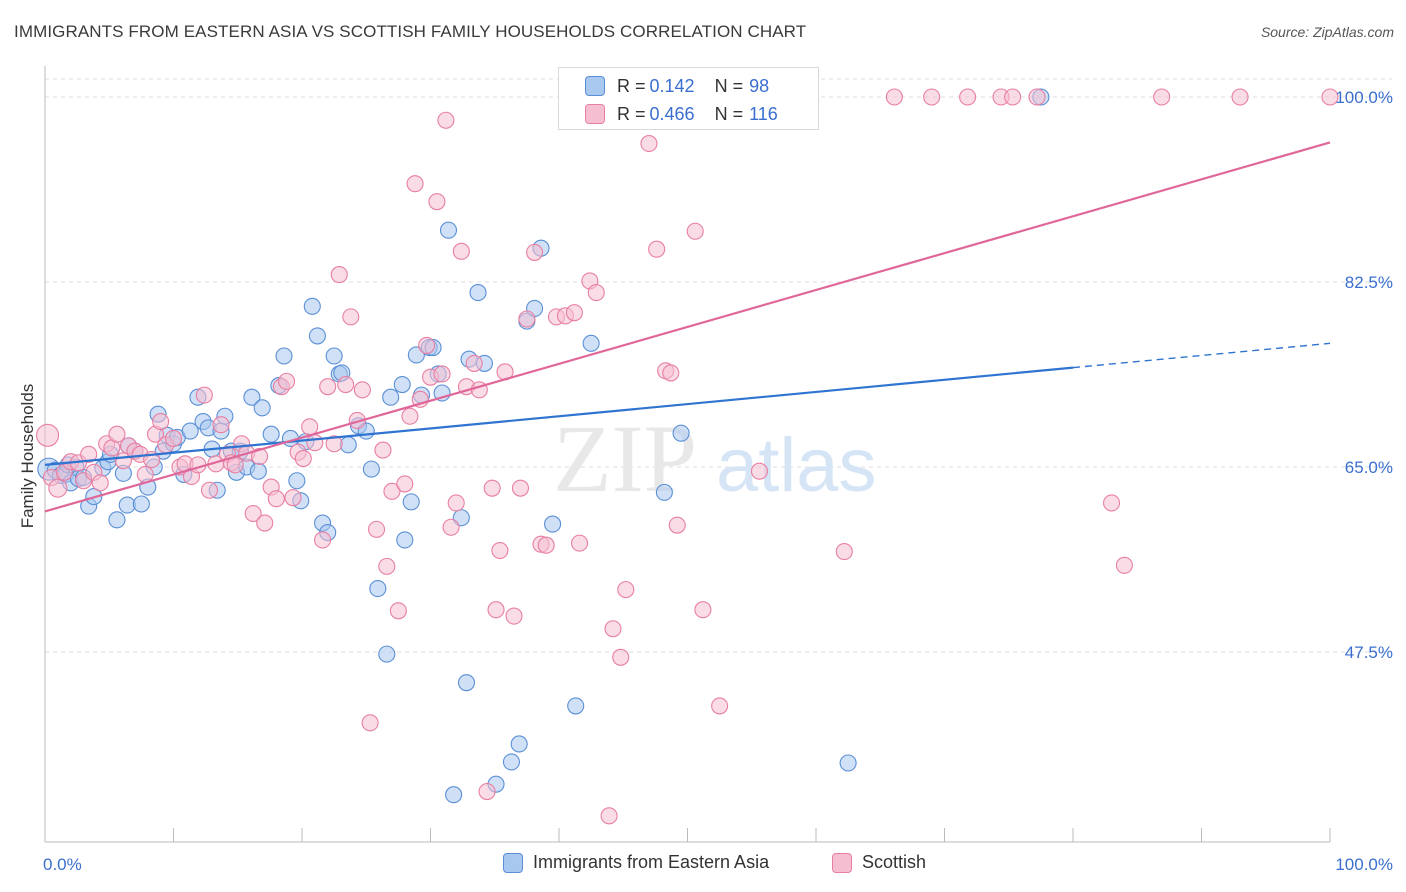 This screenshot has height=892, width=1406. I want to click on legend-label: Scottish, so click(894, 862).